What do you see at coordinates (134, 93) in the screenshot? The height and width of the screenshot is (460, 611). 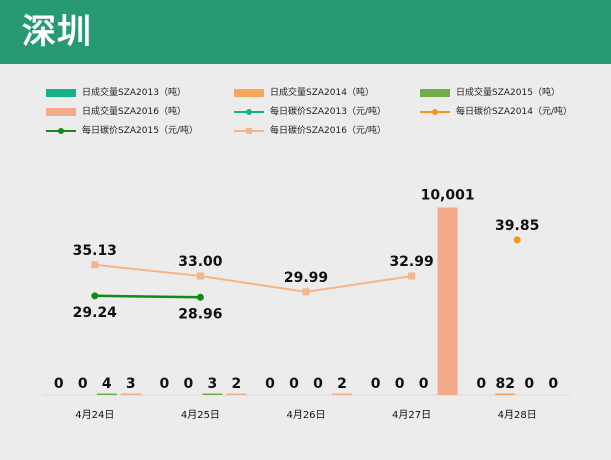 I see `legend-label: 日成交量SZA2013（吨）` at bounding box center [134, 93].